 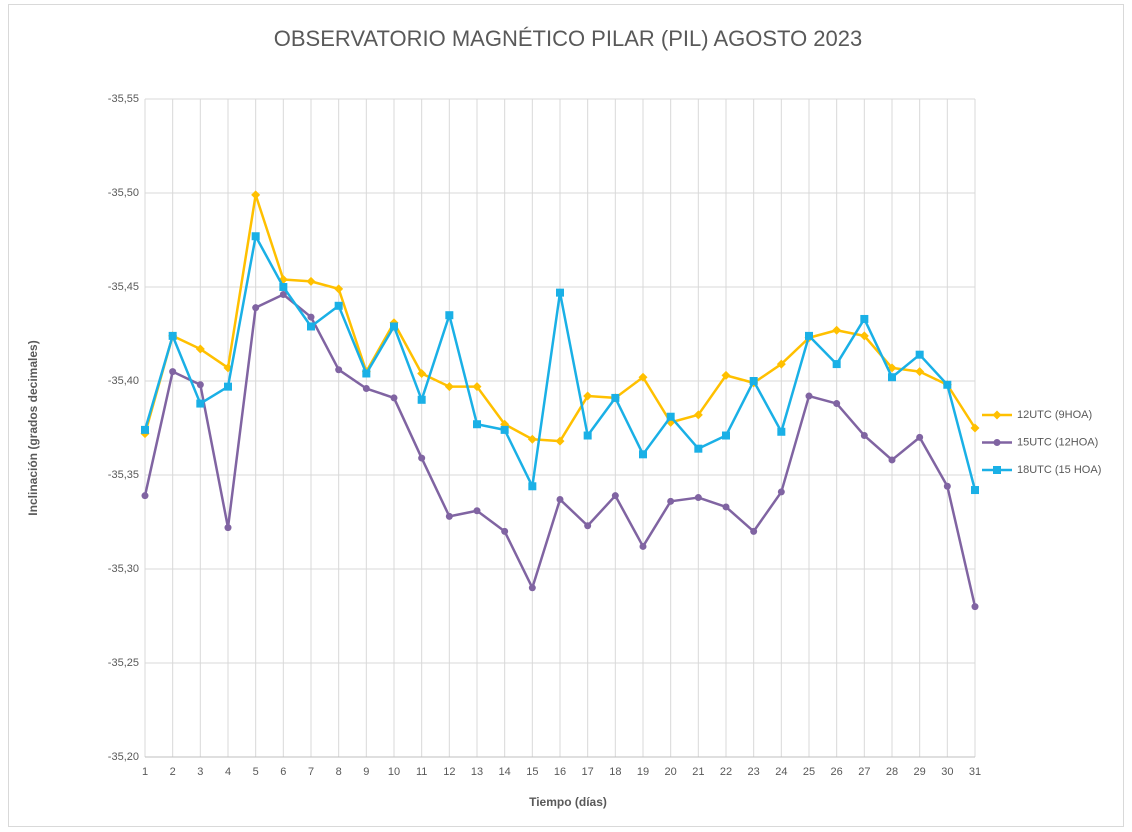 What do you see at coordinates (477, 772) in the screenshot?
I see `x-tick-label: 13` at bounding box center [477, 772].